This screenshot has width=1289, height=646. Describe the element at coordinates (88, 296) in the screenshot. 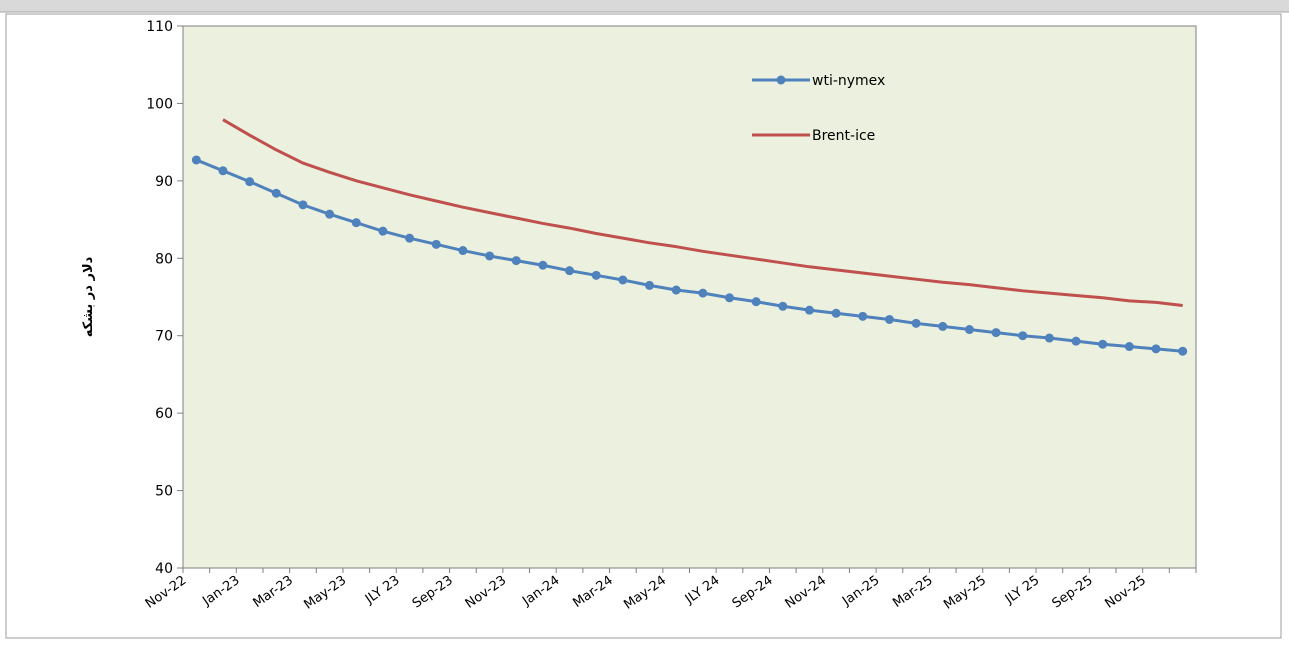

I see `y-axis-label: دلار در بشکه` at that location.